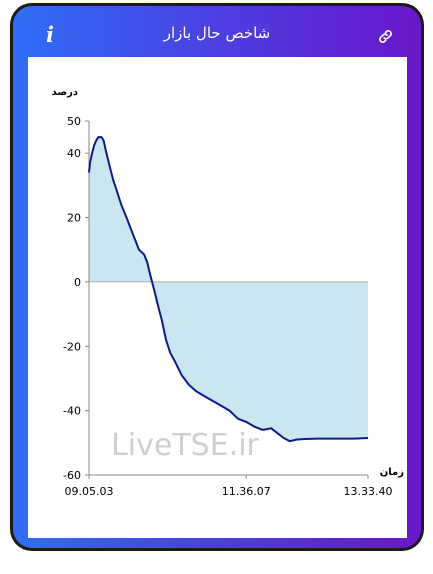 The width and height of the screenshot is (433, 574). Describe the element at coordinates (74, 121) in the screenshot. I see `y-tick-label: 50` at that location.